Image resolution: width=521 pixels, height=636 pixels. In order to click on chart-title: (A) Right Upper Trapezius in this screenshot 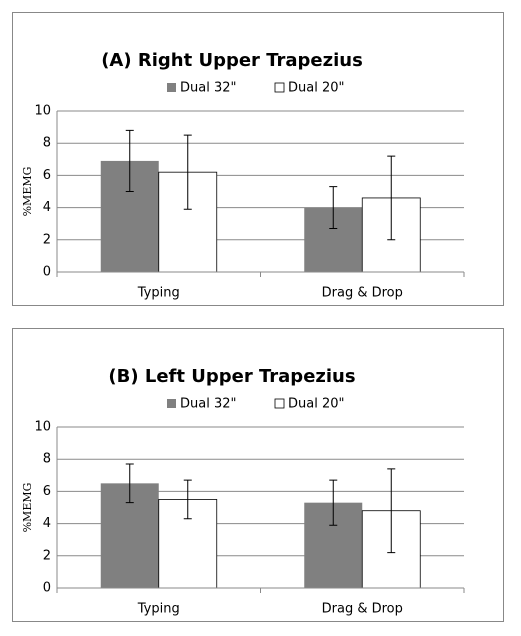, I will do `click(232, 60)`.